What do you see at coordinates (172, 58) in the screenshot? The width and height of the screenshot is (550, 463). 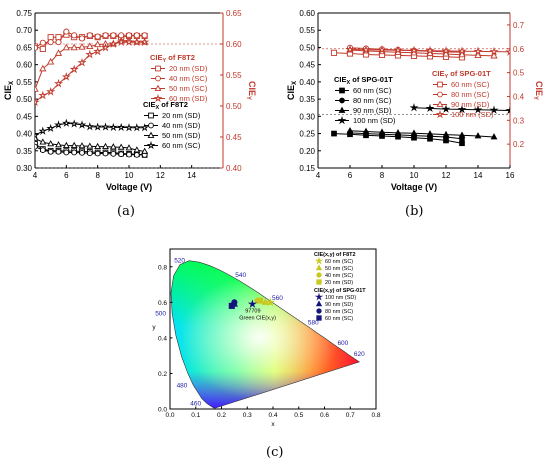 I see `legend-title: CIEY of F8T2` at bounding box center [172, 58].